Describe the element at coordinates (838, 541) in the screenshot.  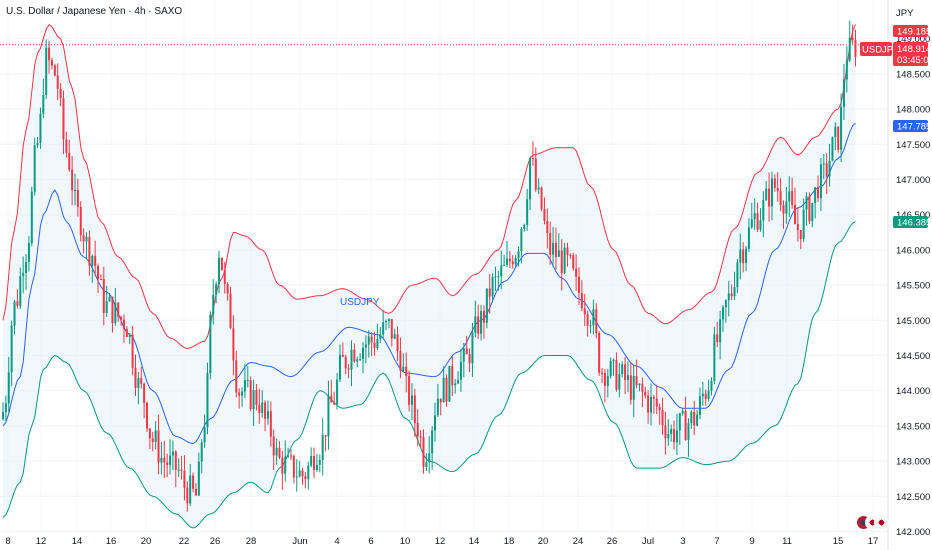
I see `x-tick-label: 15` at that location.